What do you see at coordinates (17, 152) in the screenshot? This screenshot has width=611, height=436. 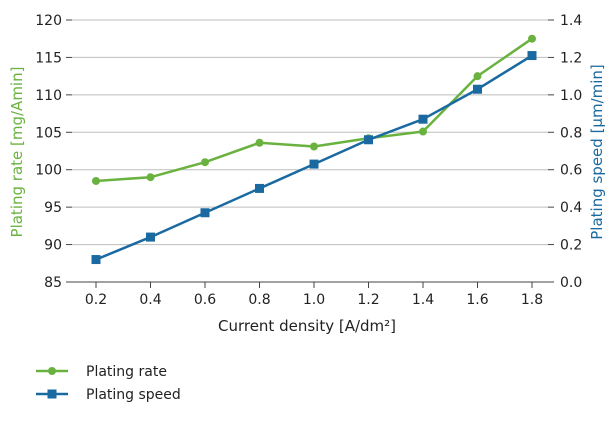 I see `y-axis-left-title: Plating rate [mg/Amin]` at bounding box center [17, 152].